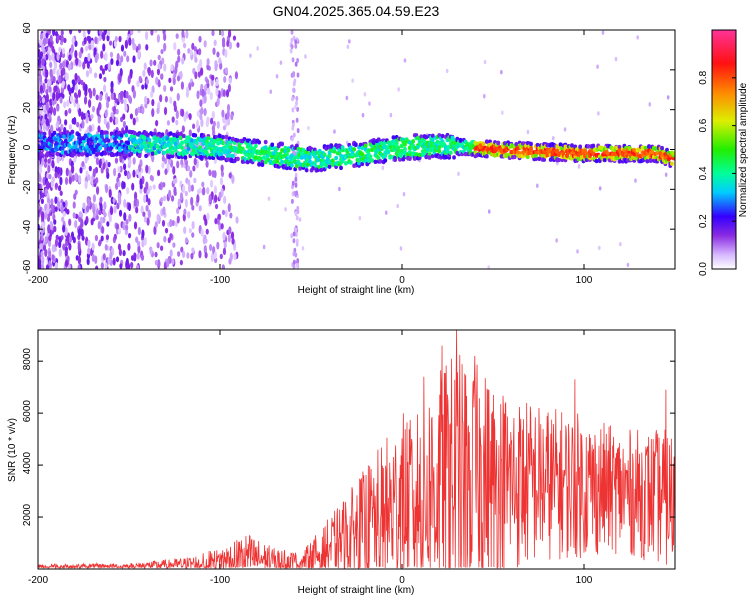  I want to click on colorbar-tick-label: 0.0, so click(703, 269).